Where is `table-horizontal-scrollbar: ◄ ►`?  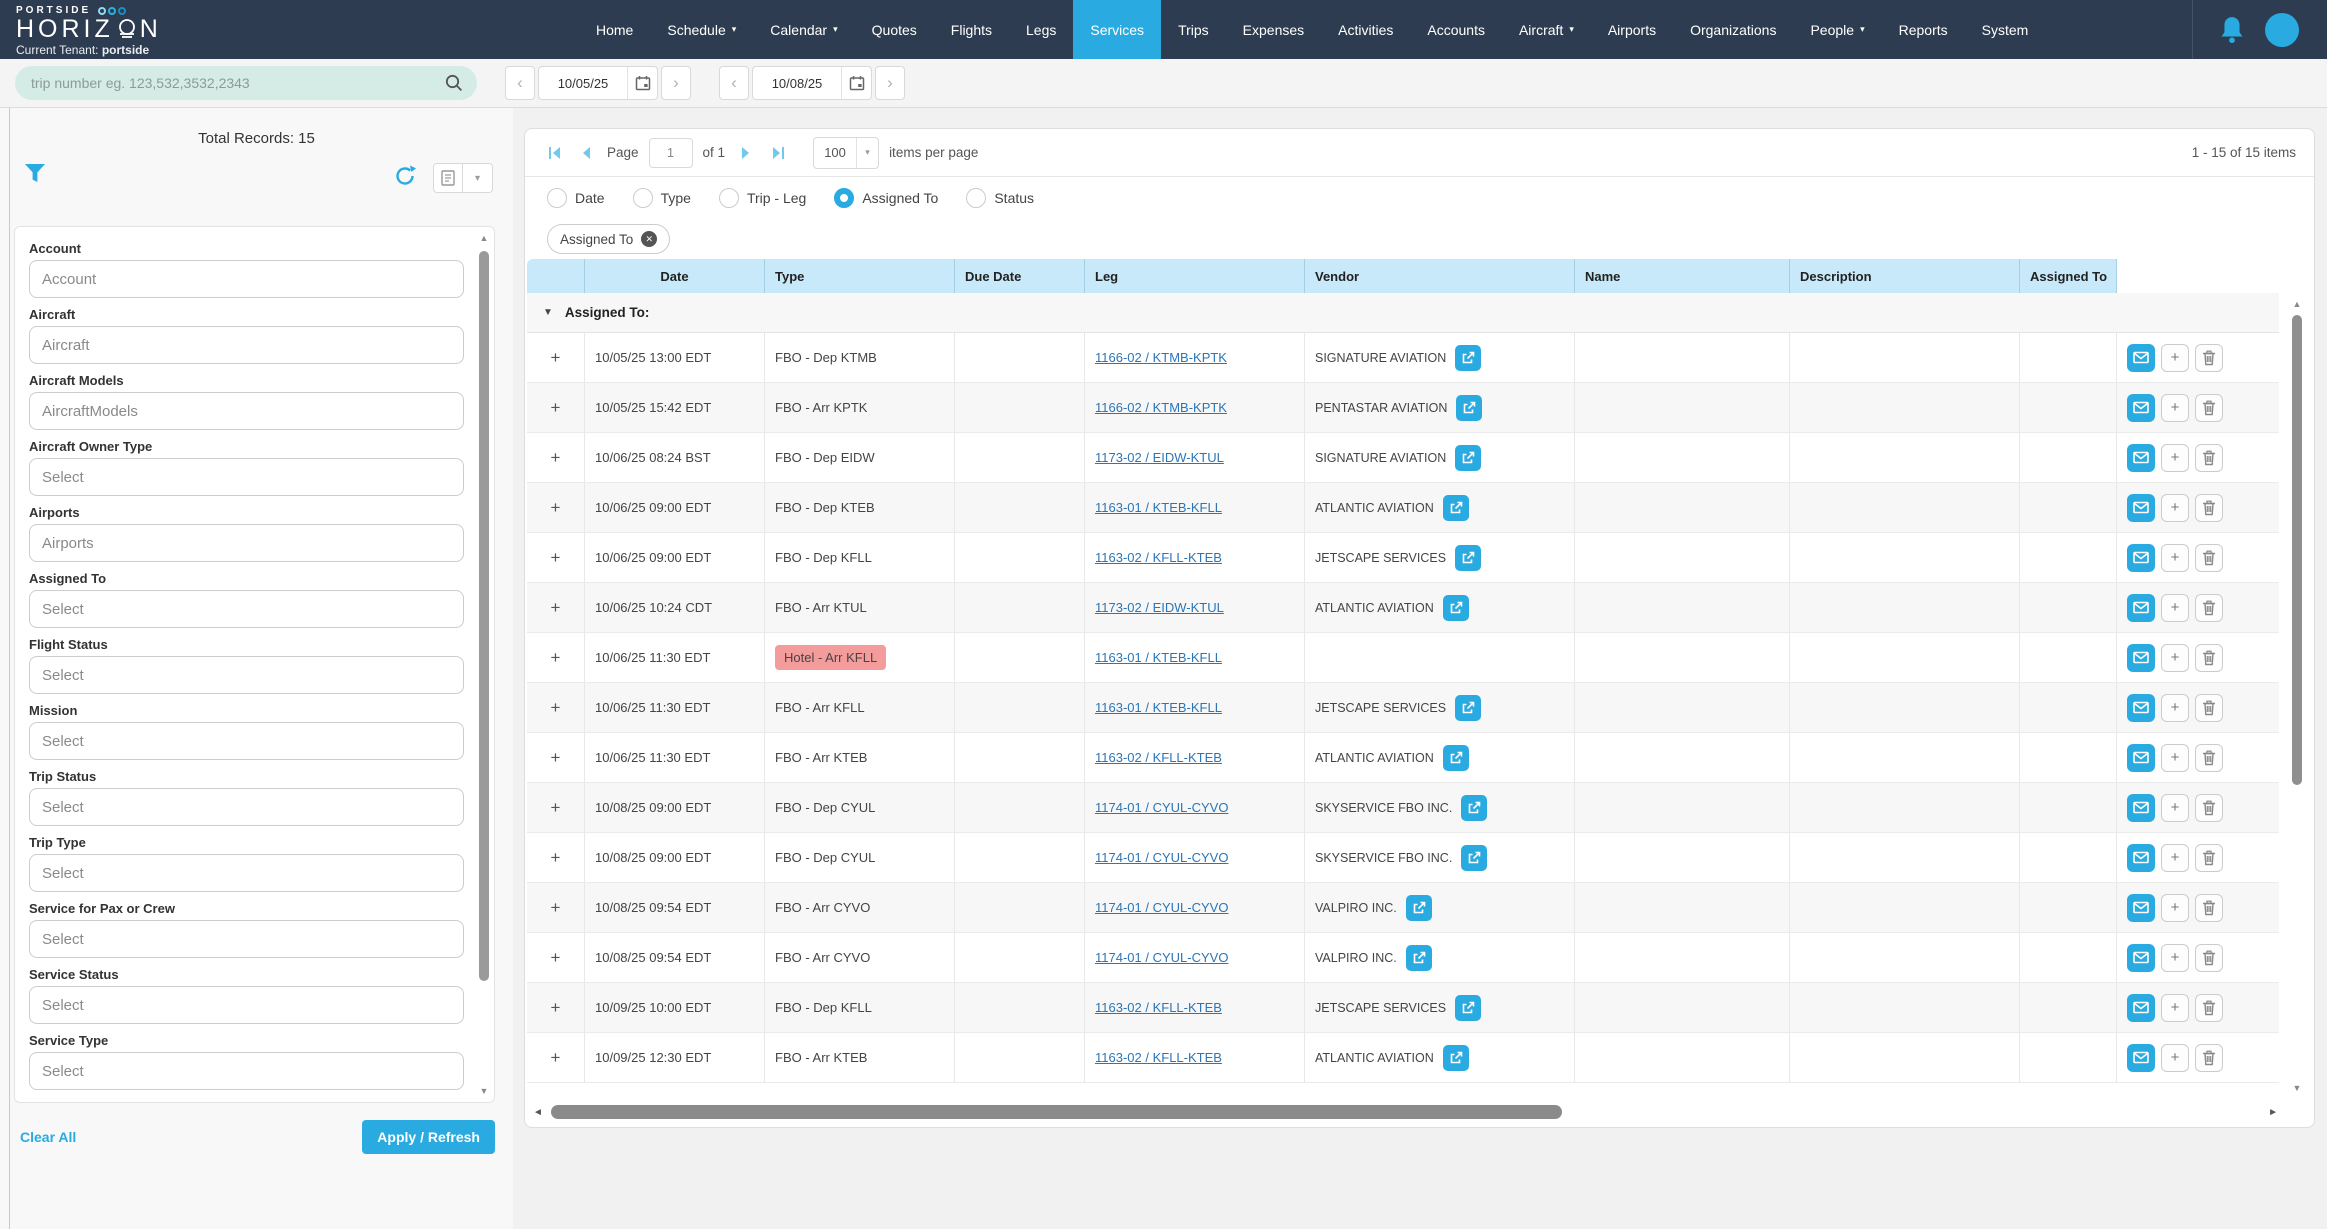
table-horizontal-scrollbar: ◄ ► is located at coordinates (1405, 1112).